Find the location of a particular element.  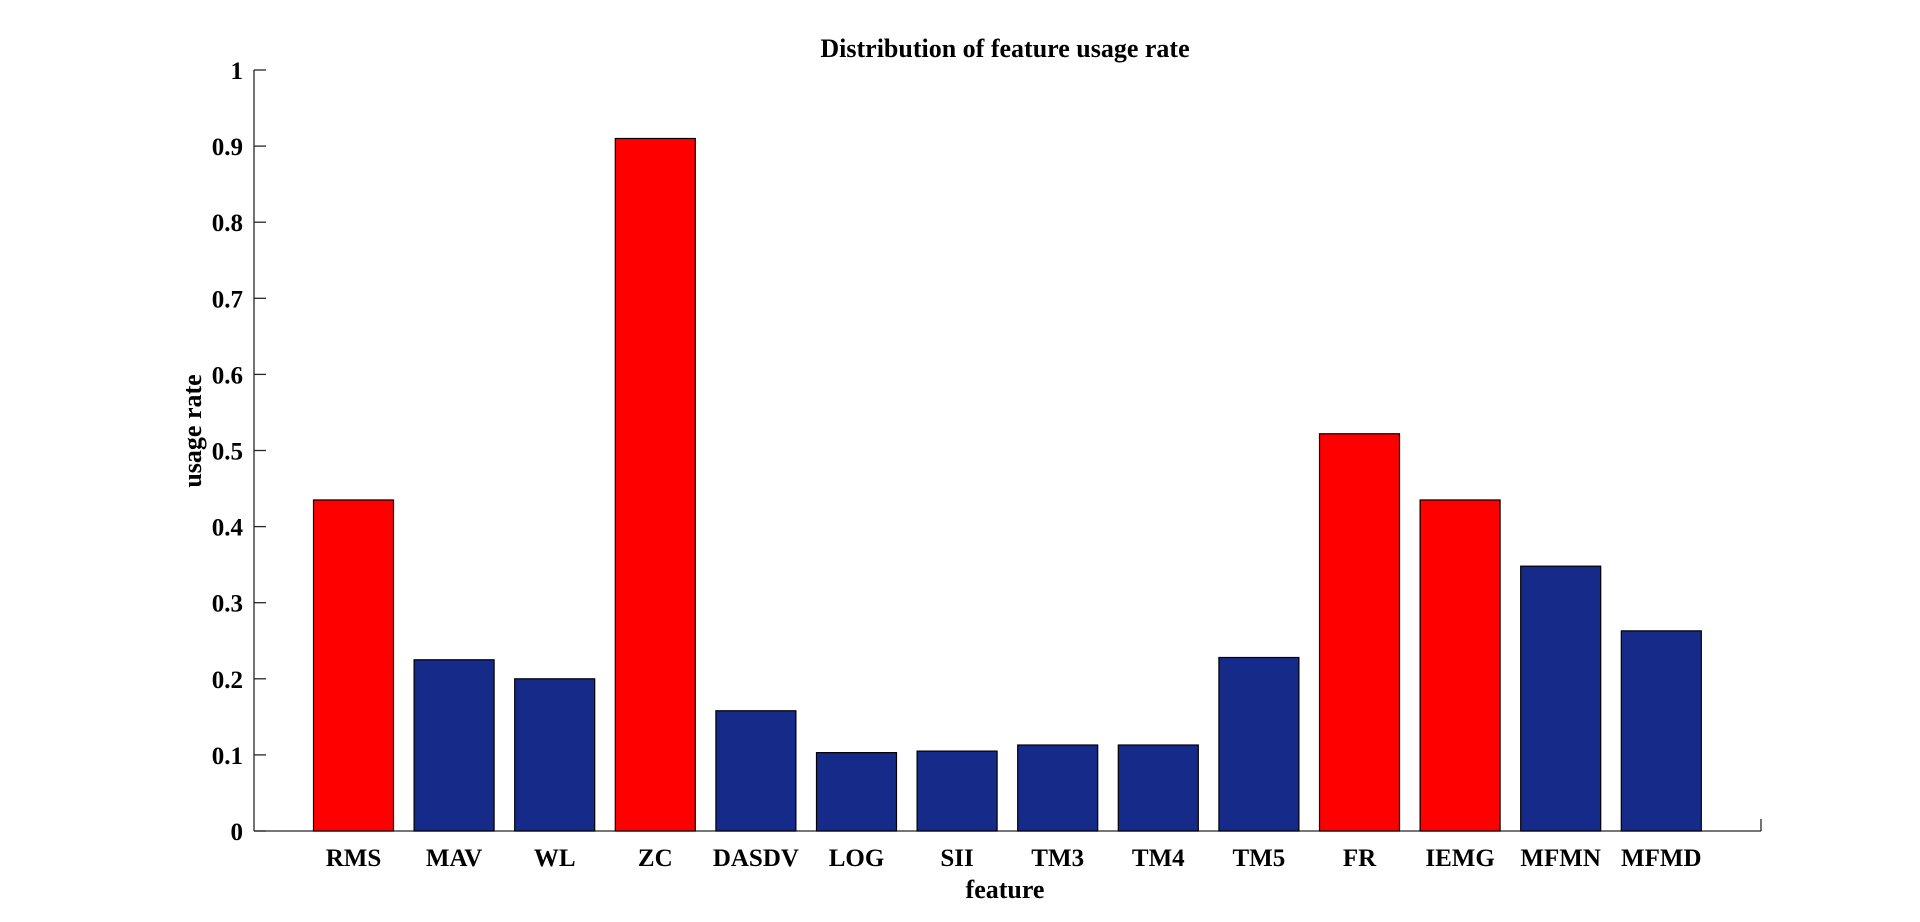

y-tick-label: 0.2 is located at coordinates (227, 680).